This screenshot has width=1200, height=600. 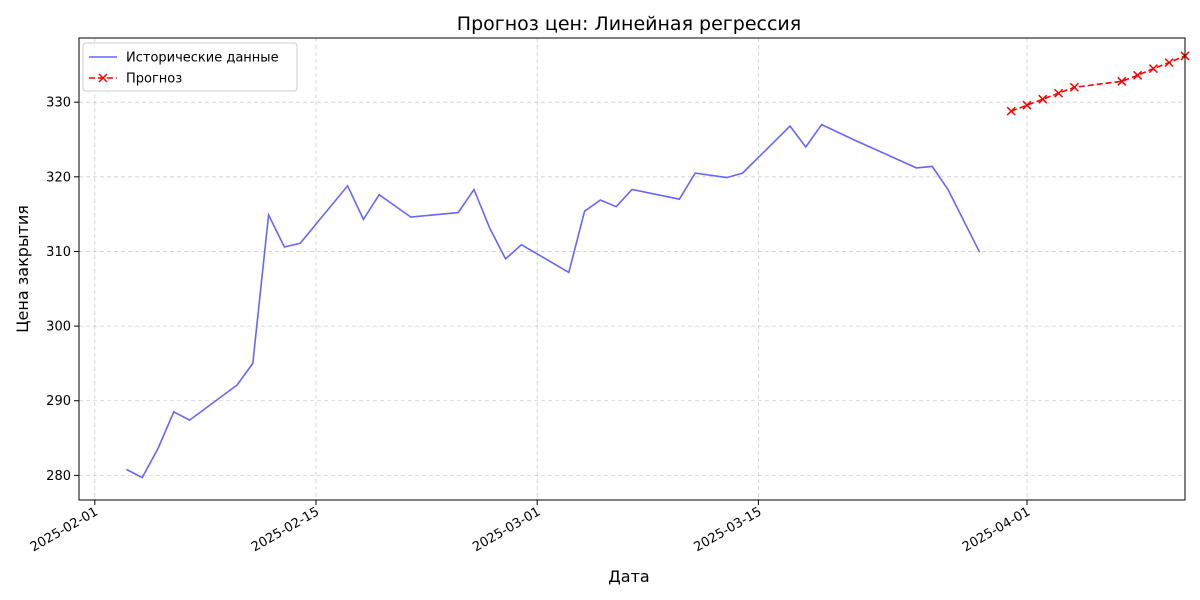 I want to click on legend: Исторические данные Прогноз, so click(x=190, y=67).